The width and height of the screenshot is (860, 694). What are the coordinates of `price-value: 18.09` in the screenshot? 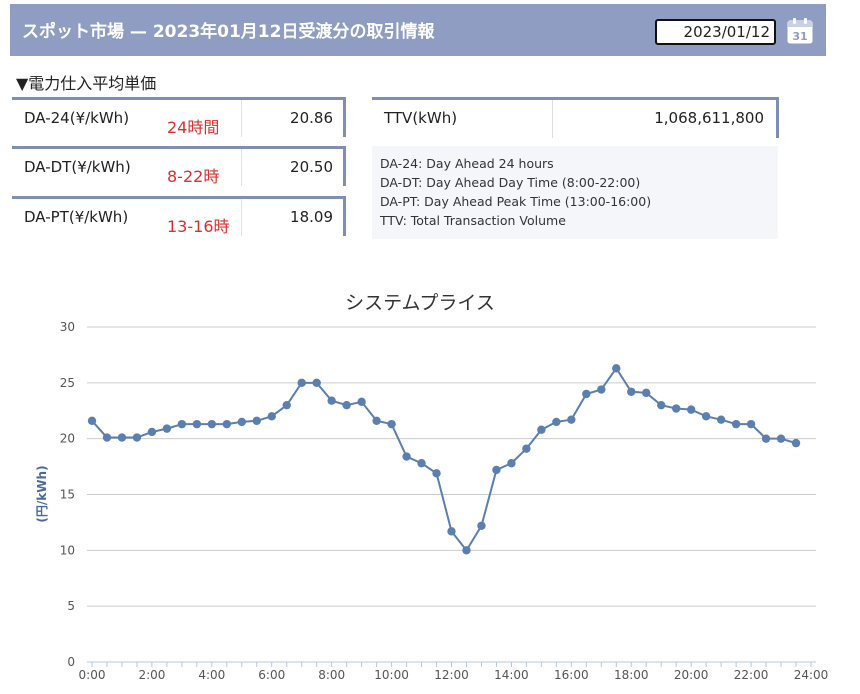 It's located at (311, 217).